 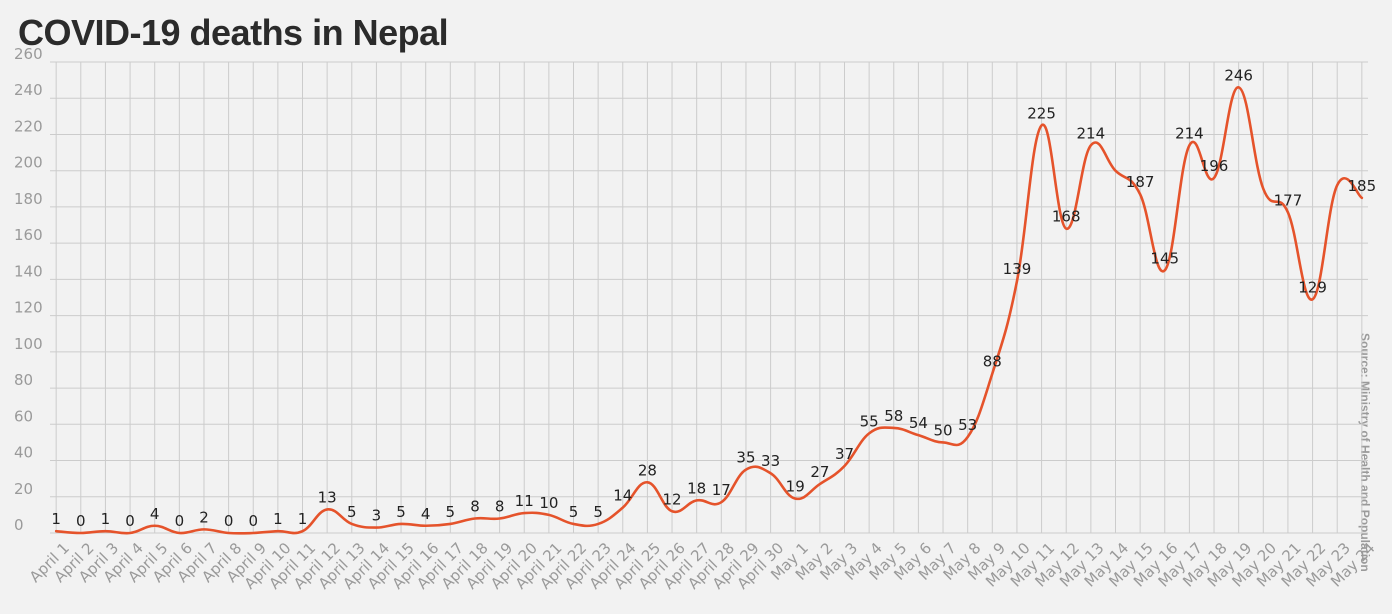 What do you see at coordinates (23, 416) in the screenshot?
I see `y-tick-label: 60` at bounding box center [23, 416].